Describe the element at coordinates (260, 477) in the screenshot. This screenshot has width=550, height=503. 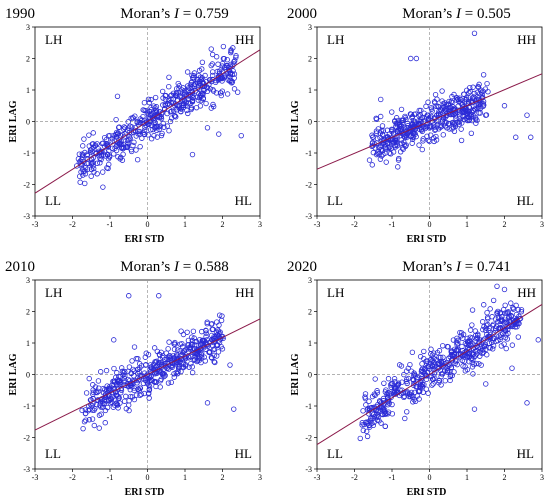
I see `x-tick-label: 3` at that location.